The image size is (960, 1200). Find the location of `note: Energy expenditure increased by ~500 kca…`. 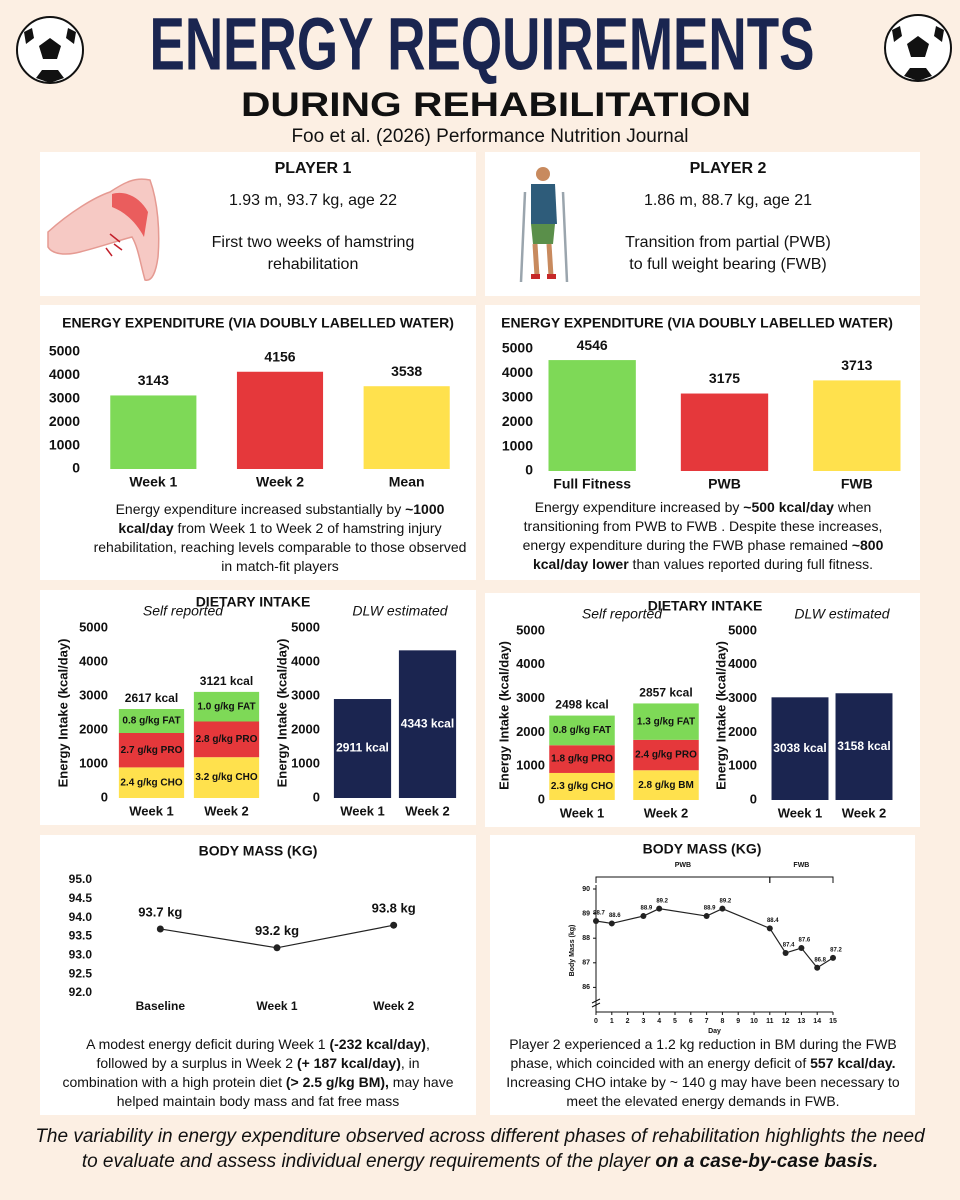

note: Energy expenditure increased by ~500 kca… is located at coordinates (703, 536).